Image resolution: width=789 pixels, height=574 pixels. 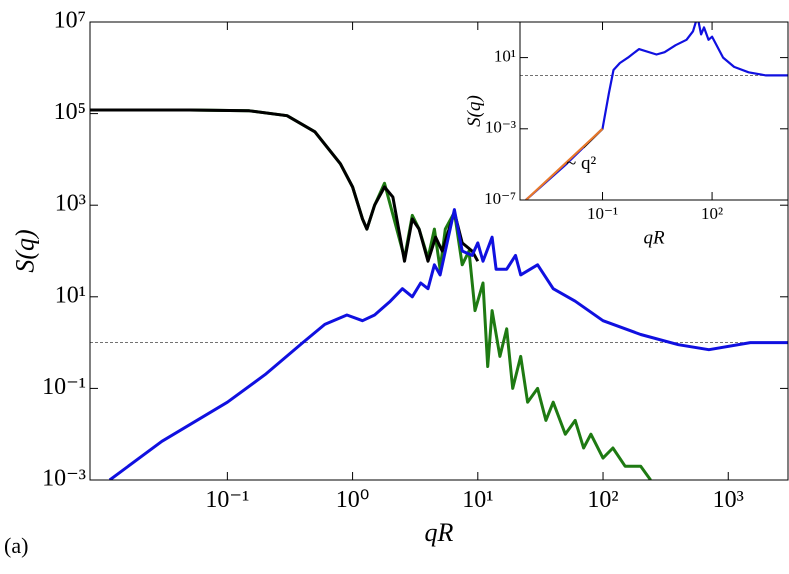 I want to click on x-tick-label: 10³, so click(x=728, y=500).